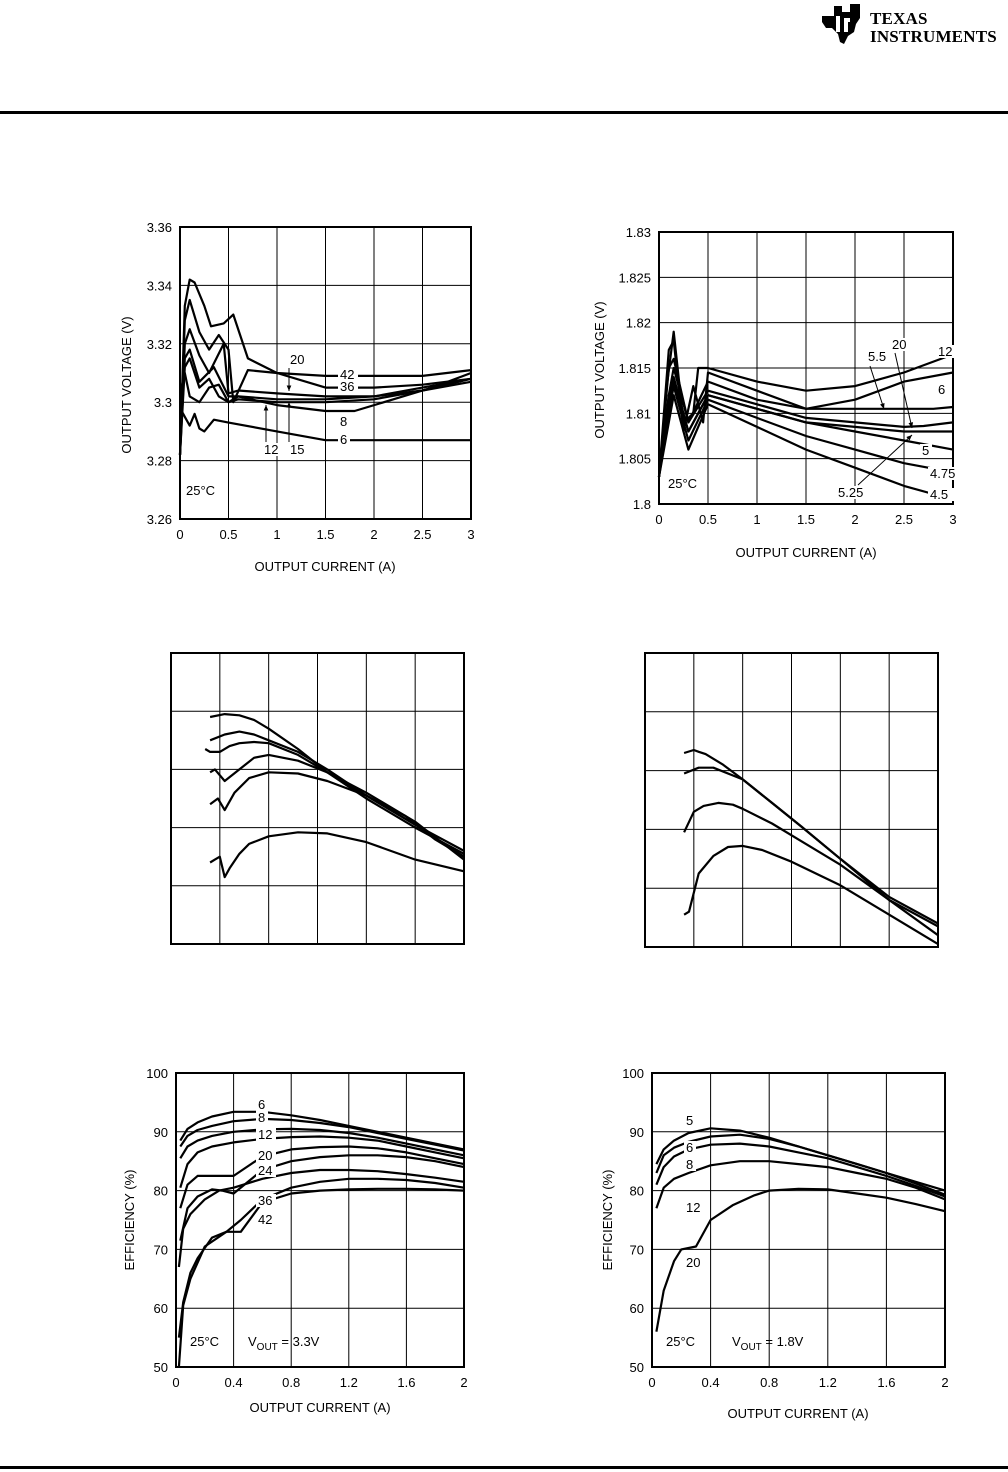  Describe the element at coordinates (159, 285) in the screenshot. I see `y-tick-label: 3.34` at that location.